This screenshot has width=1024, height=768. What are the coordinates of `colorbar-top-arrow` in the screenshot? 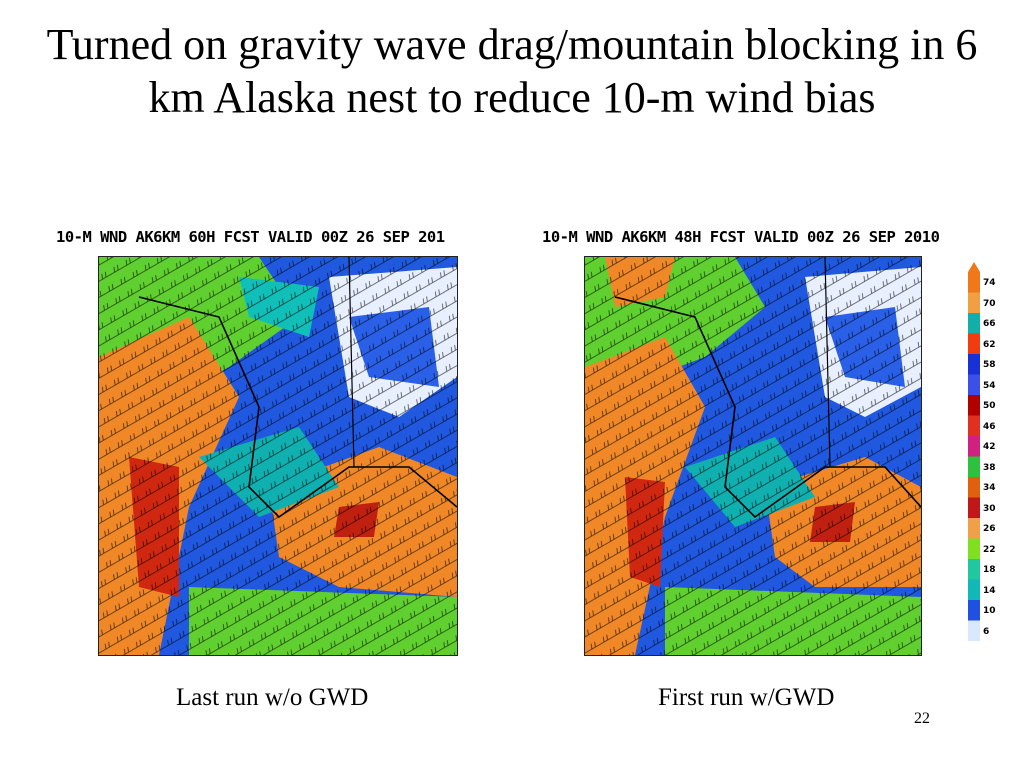 It's located at (974, 267).